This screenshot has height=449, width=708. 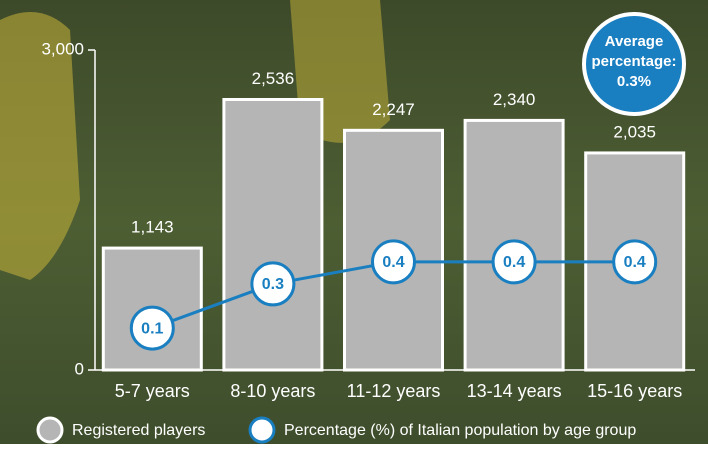 I want to click on annotation: percentage:, so click(x=633, y=61).